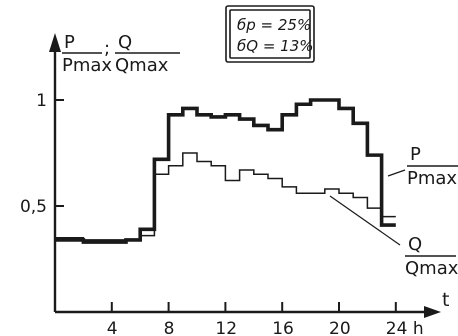  I want to click on y-label-num1: P, so click(69, 42).